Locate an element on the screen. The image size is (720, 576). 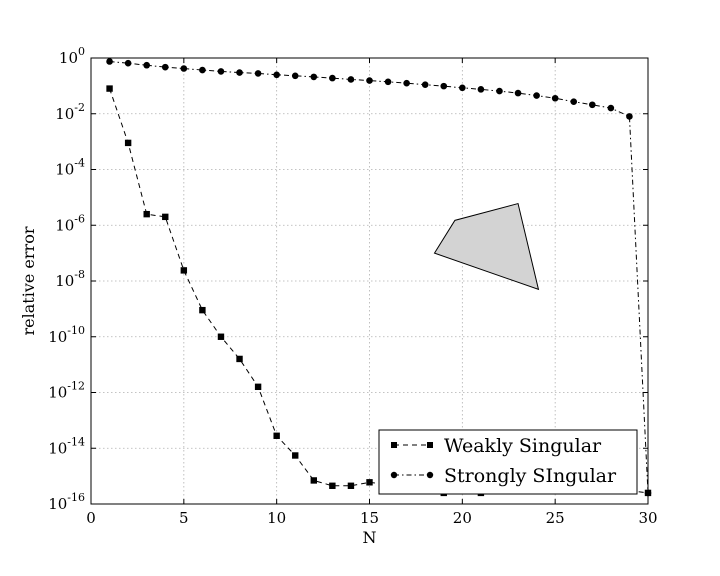
y-tick-label: 10⁻¹⁰ is located at coordinates (66, 335).